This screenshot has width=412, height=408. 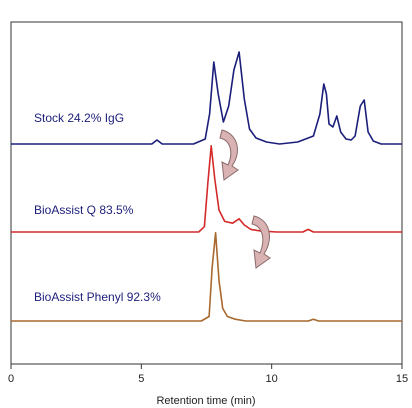 What do you see at coordinates (84, 210) in the screenshot?
I see `series-label-2: BioAssist Q 83.5%` at bounding box center [84, 210].